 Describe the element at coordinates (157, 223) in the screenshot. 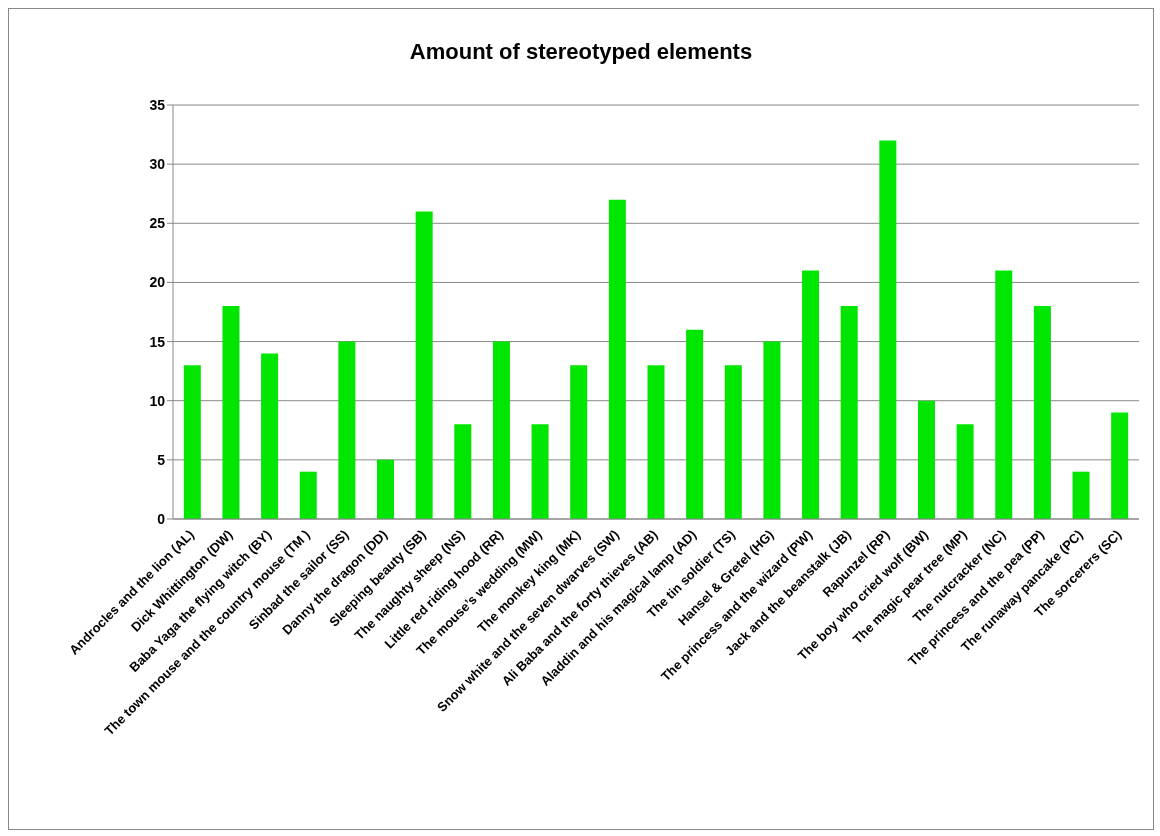

I see `y-tick-label: 25` at that location.